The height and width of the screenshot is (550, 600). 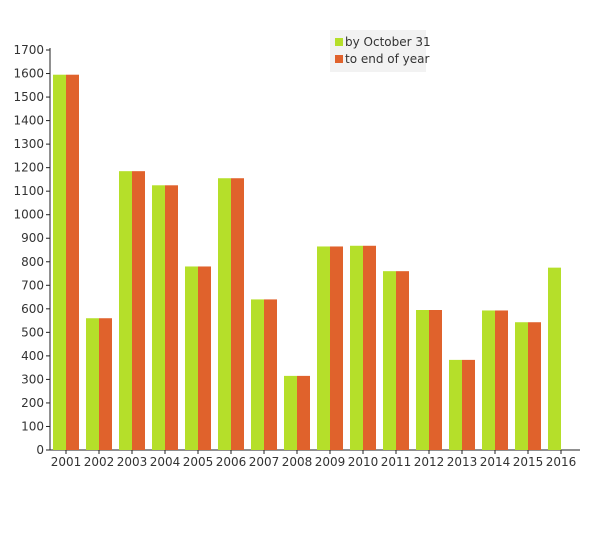 What do you see at coordinates (435, 380) in the screenshot?
I see `bar-to-end-of-year-2012` at bounding box center [435, 380].